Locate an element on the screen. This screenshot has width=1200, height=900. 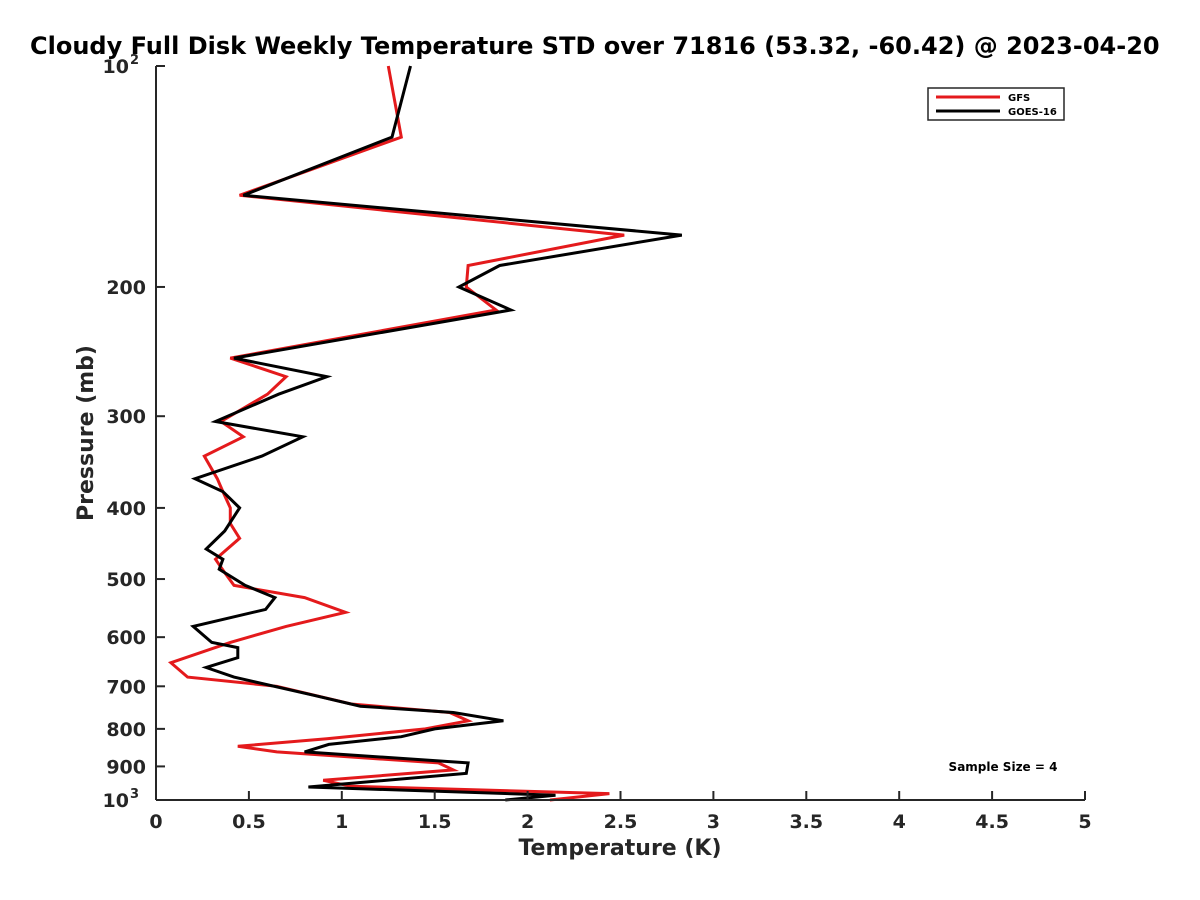
x-tick-label: 3 is located at coordinates (713, 822).